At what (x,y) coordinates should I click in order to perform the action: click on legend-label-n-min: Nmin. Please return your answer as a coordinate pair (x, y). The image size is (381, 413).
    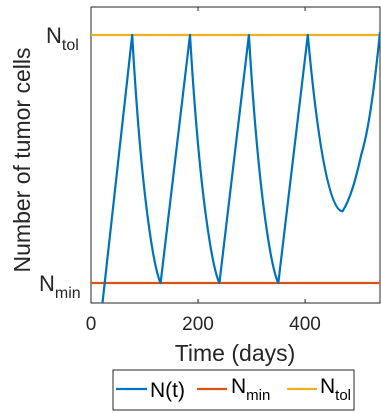
    Looking at the image, I should click on (250, 389).